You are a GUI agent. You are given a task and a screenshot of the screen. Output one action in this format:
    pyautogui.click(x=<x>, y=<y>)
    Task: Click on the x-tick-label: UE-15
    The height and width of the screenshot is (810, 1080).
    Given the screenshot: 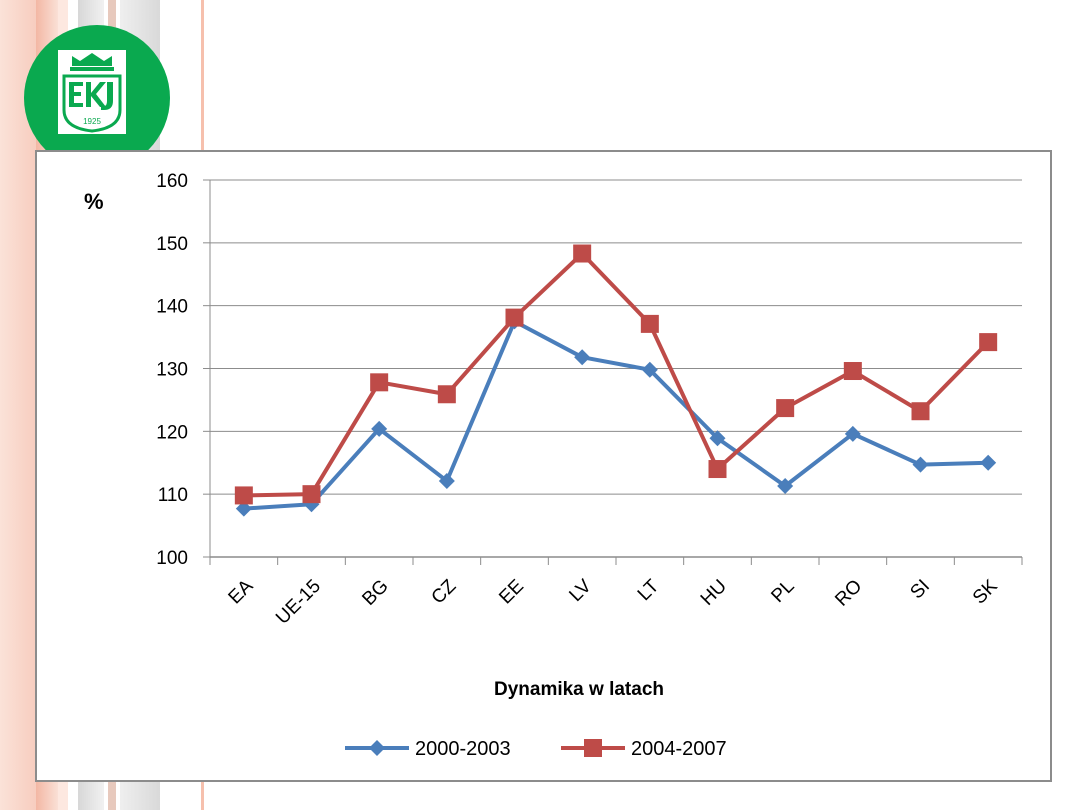 What is the action you would take?
    pyautogui.click(x=298, y=602)
    